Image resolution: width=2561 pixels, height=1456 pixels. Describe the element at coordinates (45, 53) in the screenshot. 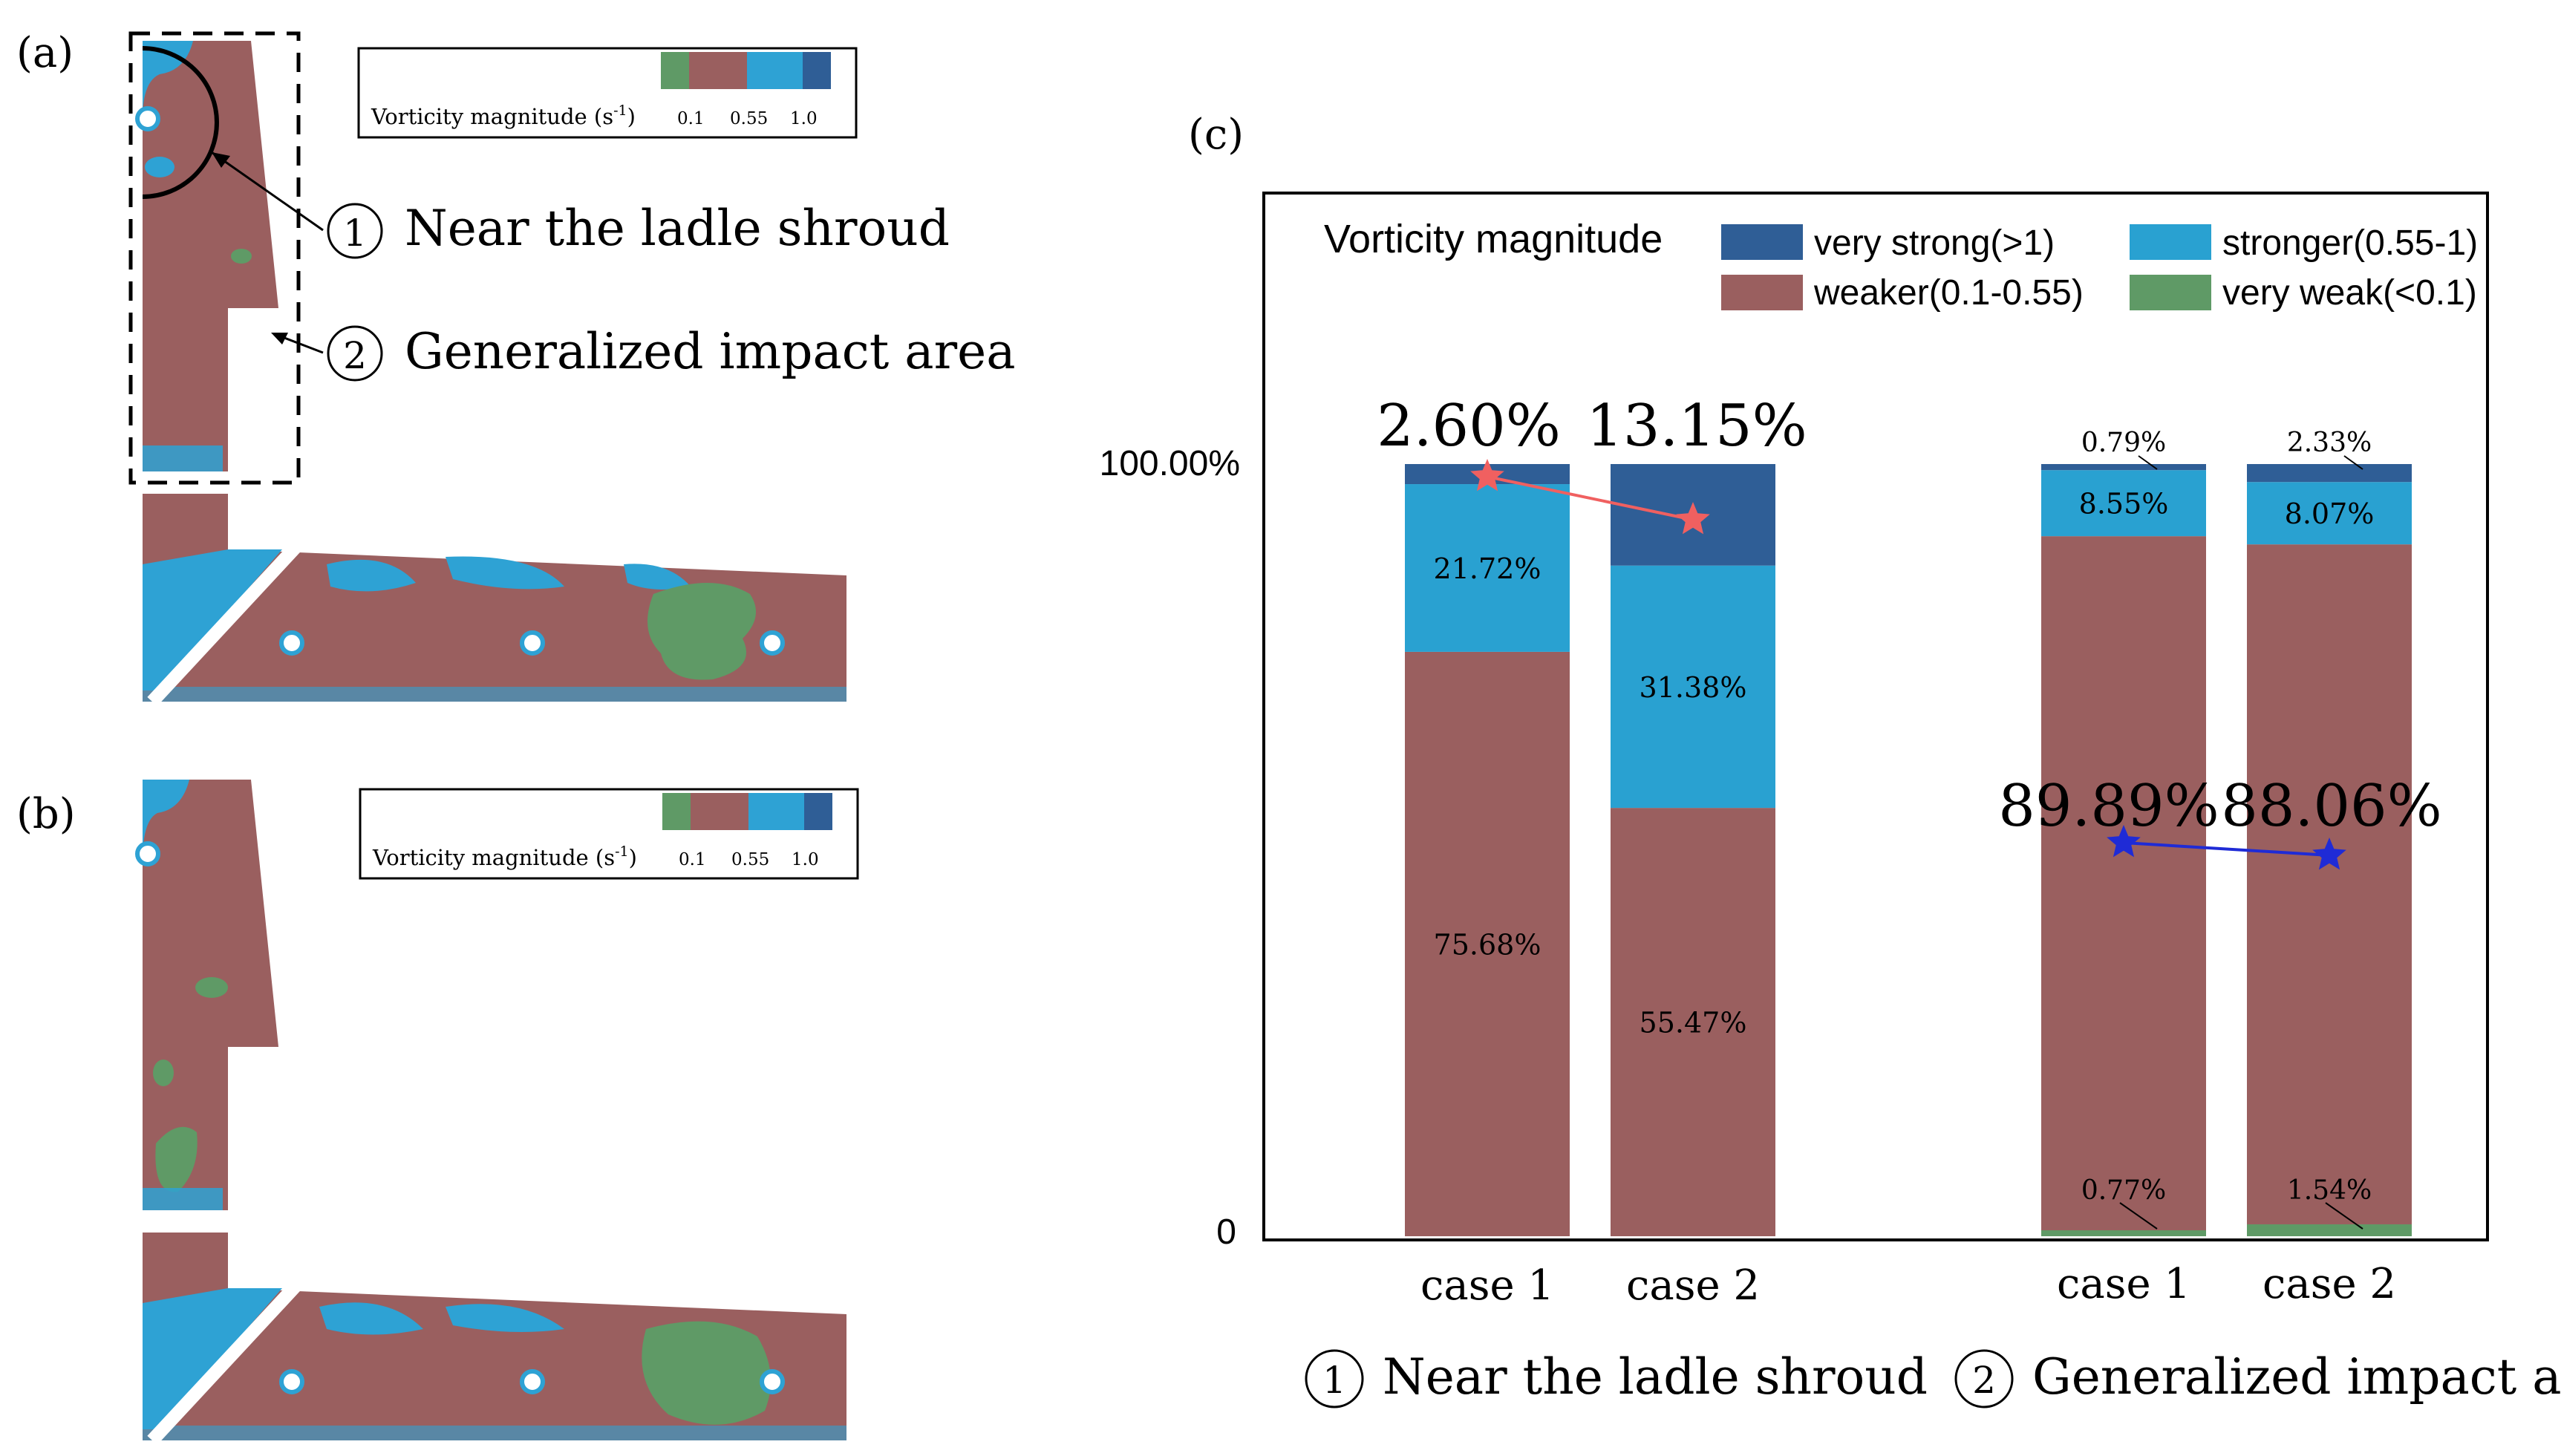

I see `panel-a-label: (a)` at that location.